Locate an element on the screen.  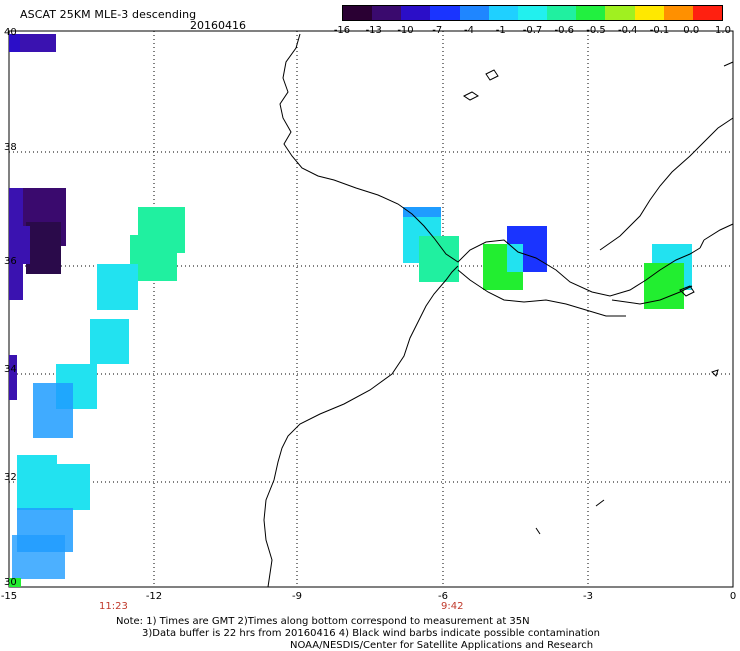
lat-label: 38 is located at coordinates (10, 147).